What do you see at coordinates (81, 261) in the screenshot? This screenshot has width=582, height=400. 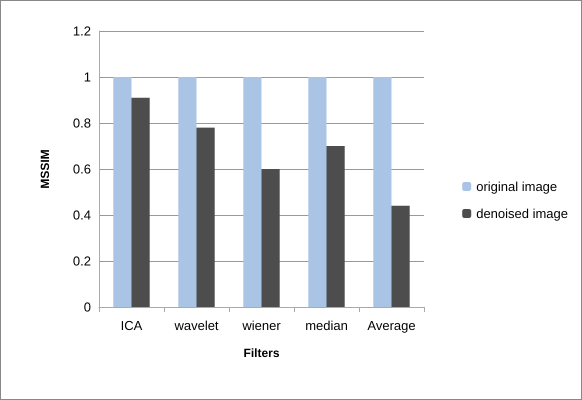 I see `y-tick-label: 0.2` at bounding box center [81, 261].